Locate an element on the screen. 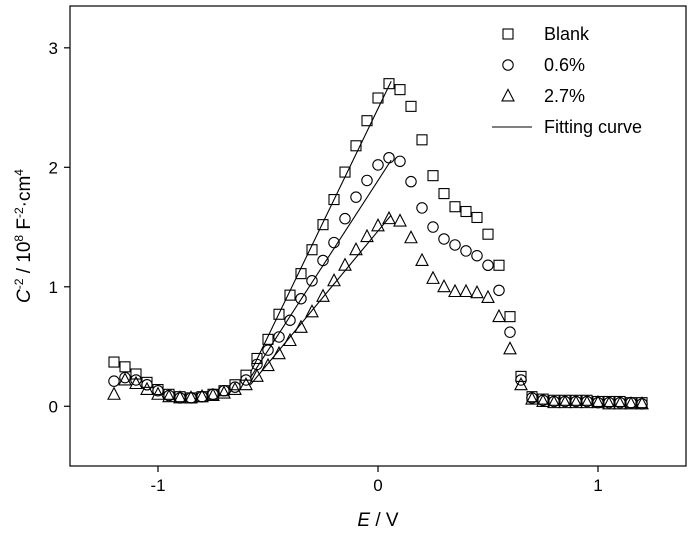 Image resolution: width=700 pixels, height=534 pixels. fitting-curves is located at coordinates (320, 233).